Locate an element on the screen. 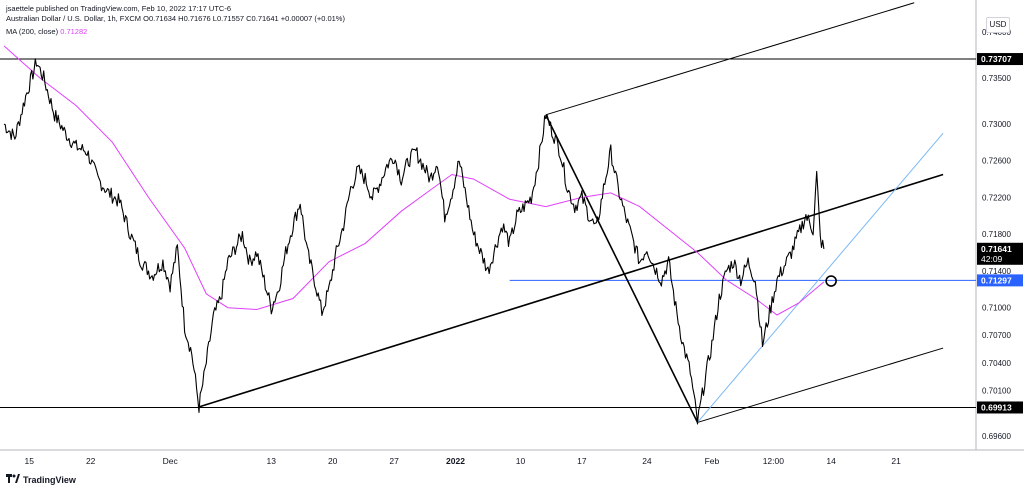 The image size is (1024, 490). time-tick-label: 15 is located at coordinates (30, 461).